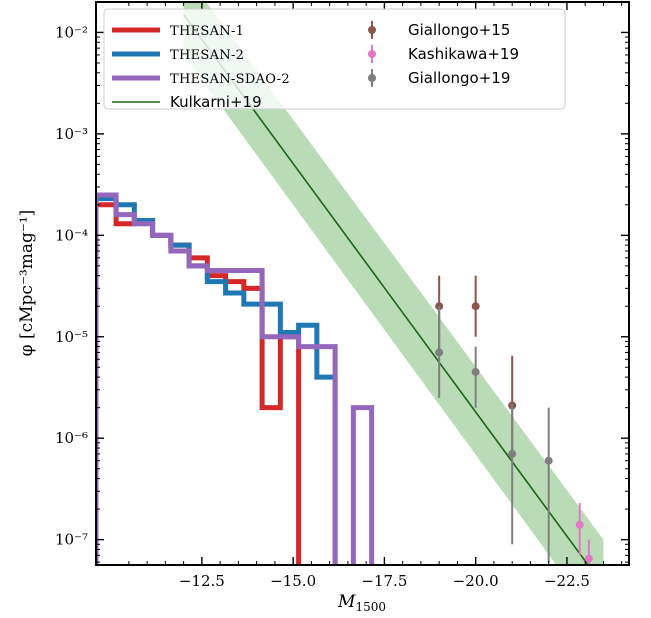  What do you see at coordinates (459, 78) in the screenshot?
I see `legend-label-giallongo-19: Giallongo+19` at bounding box center [459, 78].